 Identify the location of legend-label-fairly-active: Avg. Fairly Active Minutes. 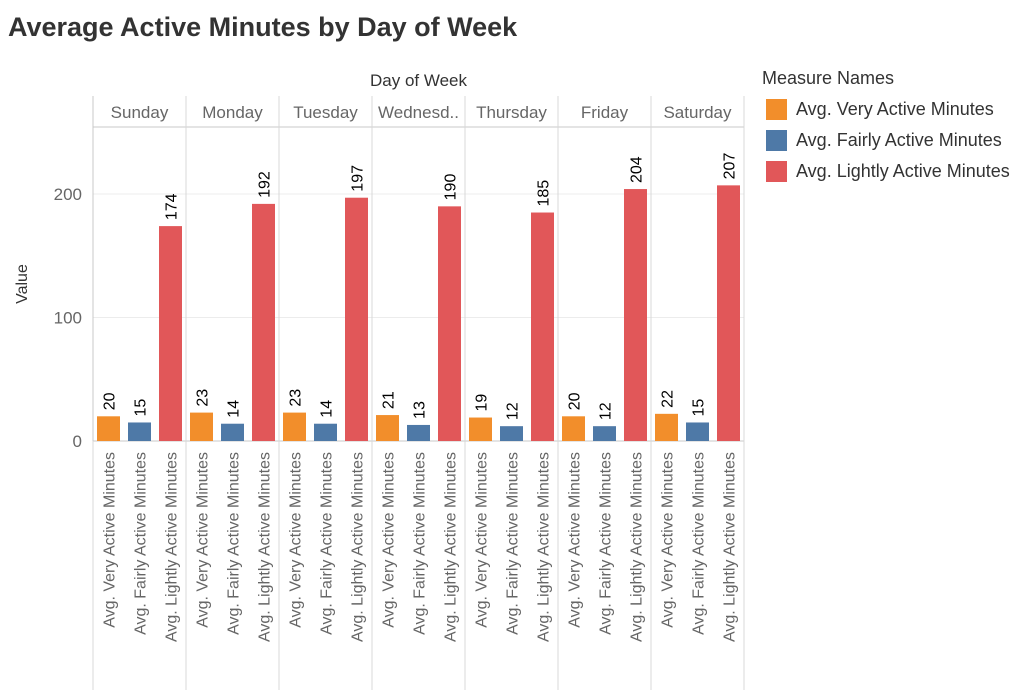
(899, 140).